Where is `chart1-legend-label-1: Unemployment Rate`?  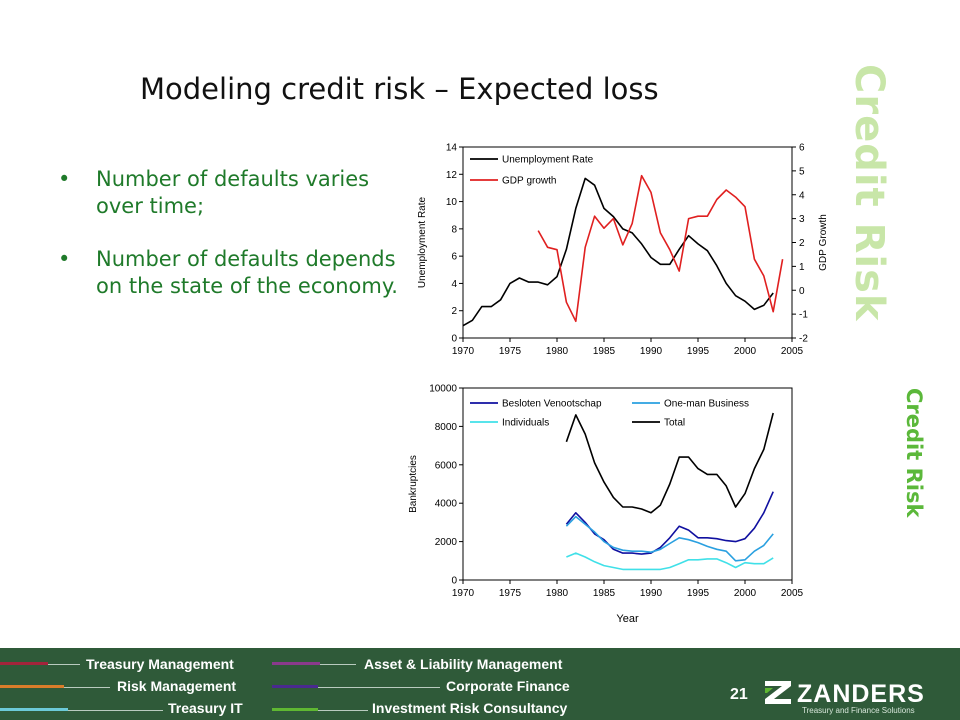 chart1-legend-label-1: Unemployment Rate is located at coordinates (548, 160).